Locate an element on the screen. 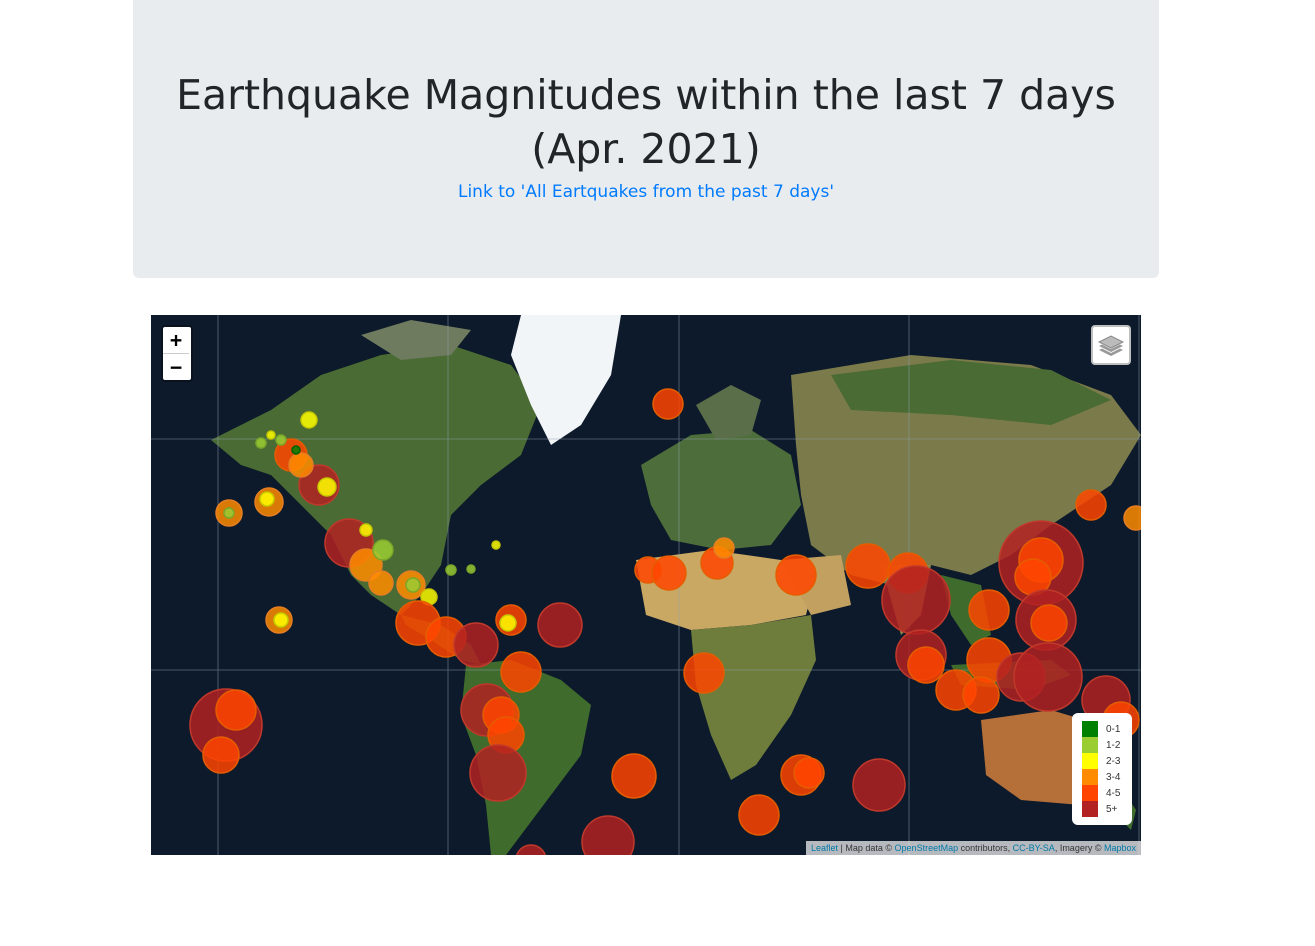  legend-row: 0-1 is located at coordinates (1107, 729).